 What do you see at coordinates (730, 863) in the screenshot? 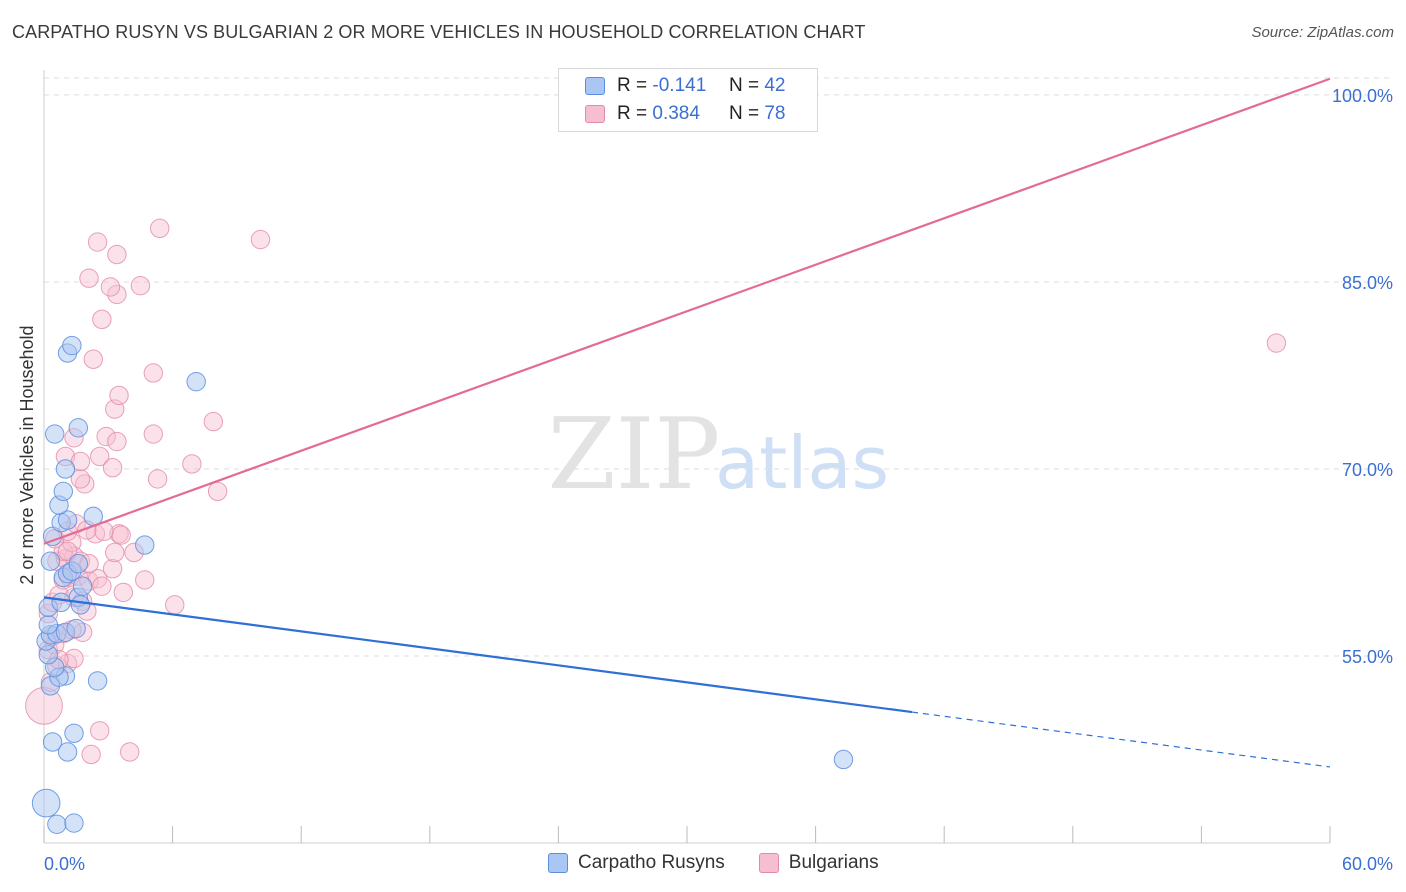
I see `series-legend: Carpatho Rusyns Bulgarians` at bounding box center [730, 863].